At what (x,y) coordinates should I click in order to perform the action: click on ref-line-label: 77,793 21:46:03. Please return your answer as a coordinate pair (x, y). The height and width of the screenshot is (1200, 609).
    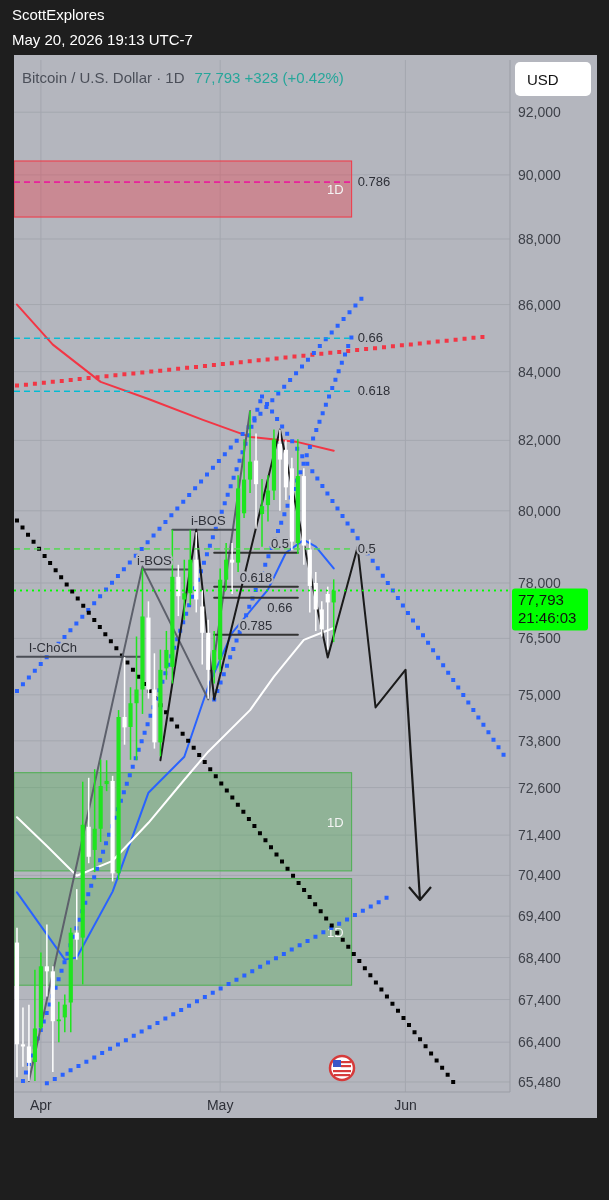
    Looking at the image, I should click on (547, 608).